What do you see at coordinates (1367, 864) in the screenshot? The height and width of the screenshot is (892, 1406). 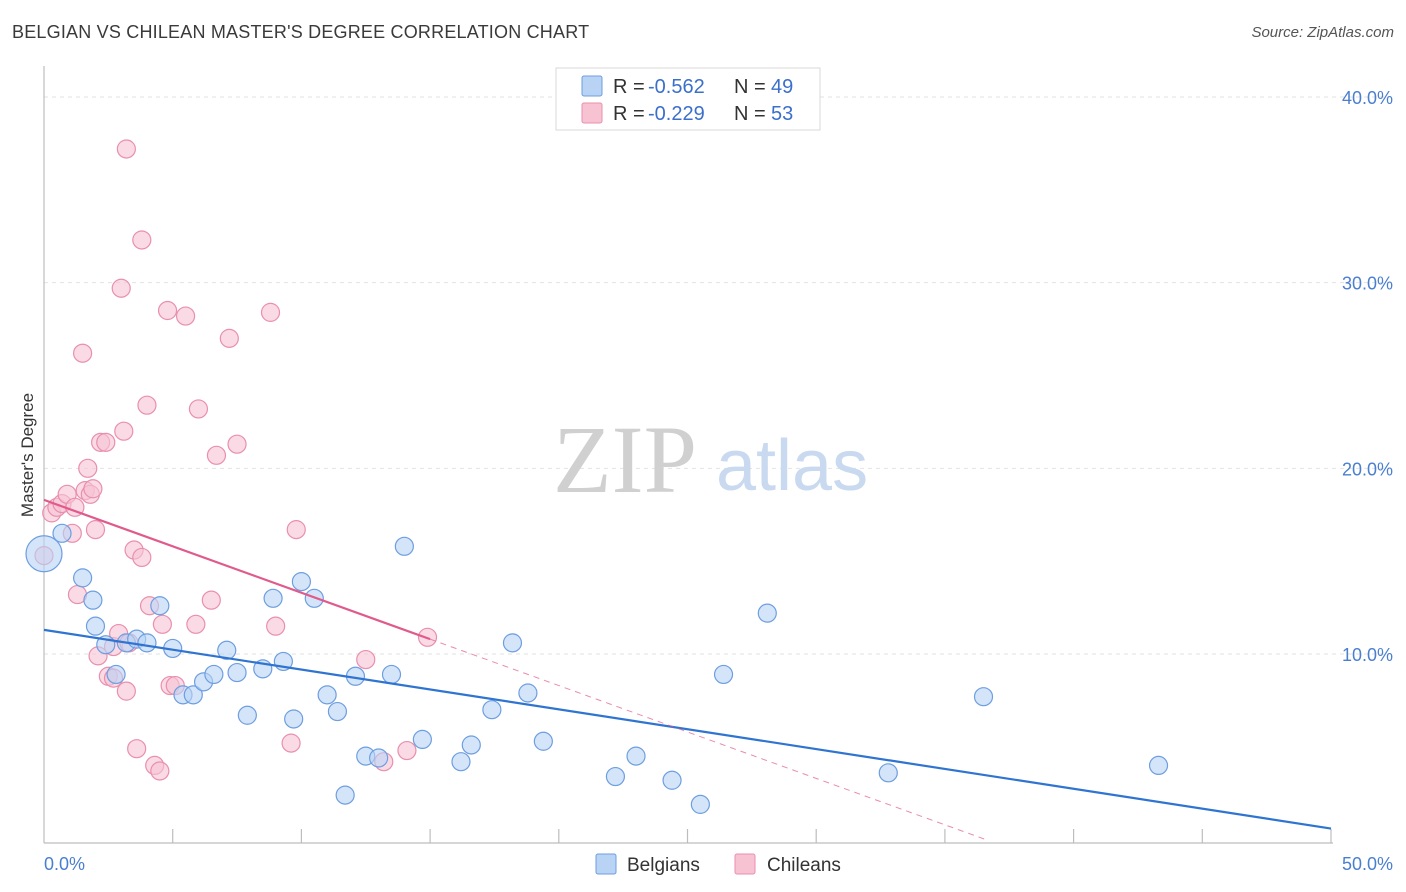 I see `x-tick-label-max: 50.0%` at bounding box center [1367, 864].